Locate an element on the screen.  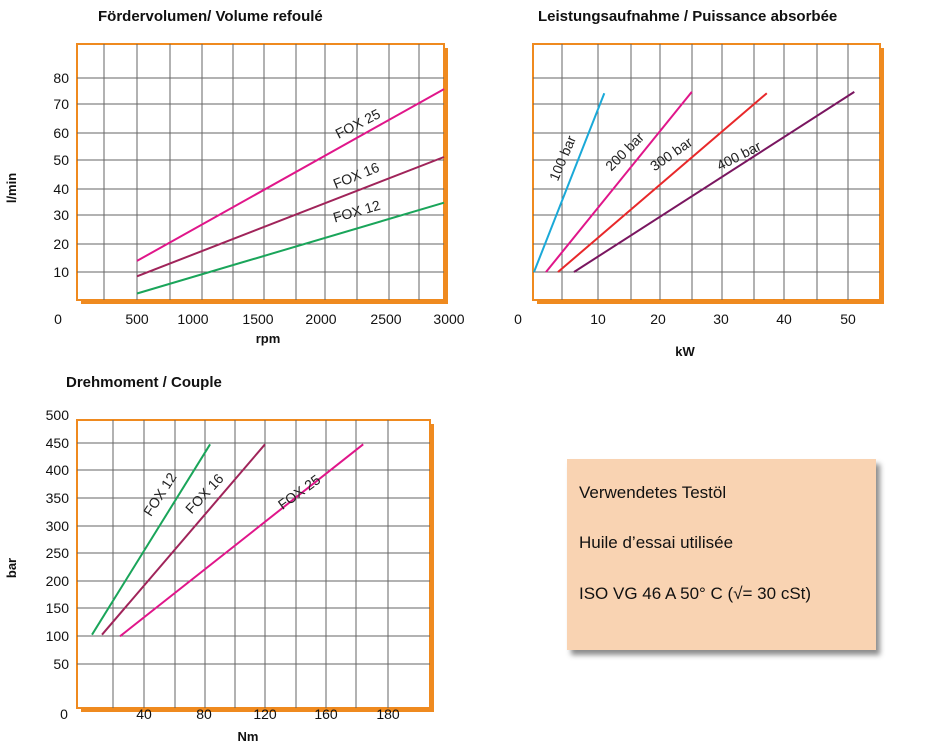
volume-x-tick-label: 3000 is located at coordinates (448, 319).